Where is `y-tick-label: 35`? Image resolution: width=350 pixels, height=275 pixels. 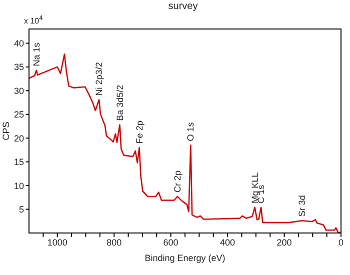 y-tick-label: 35 is located at coordinates (19, 67).